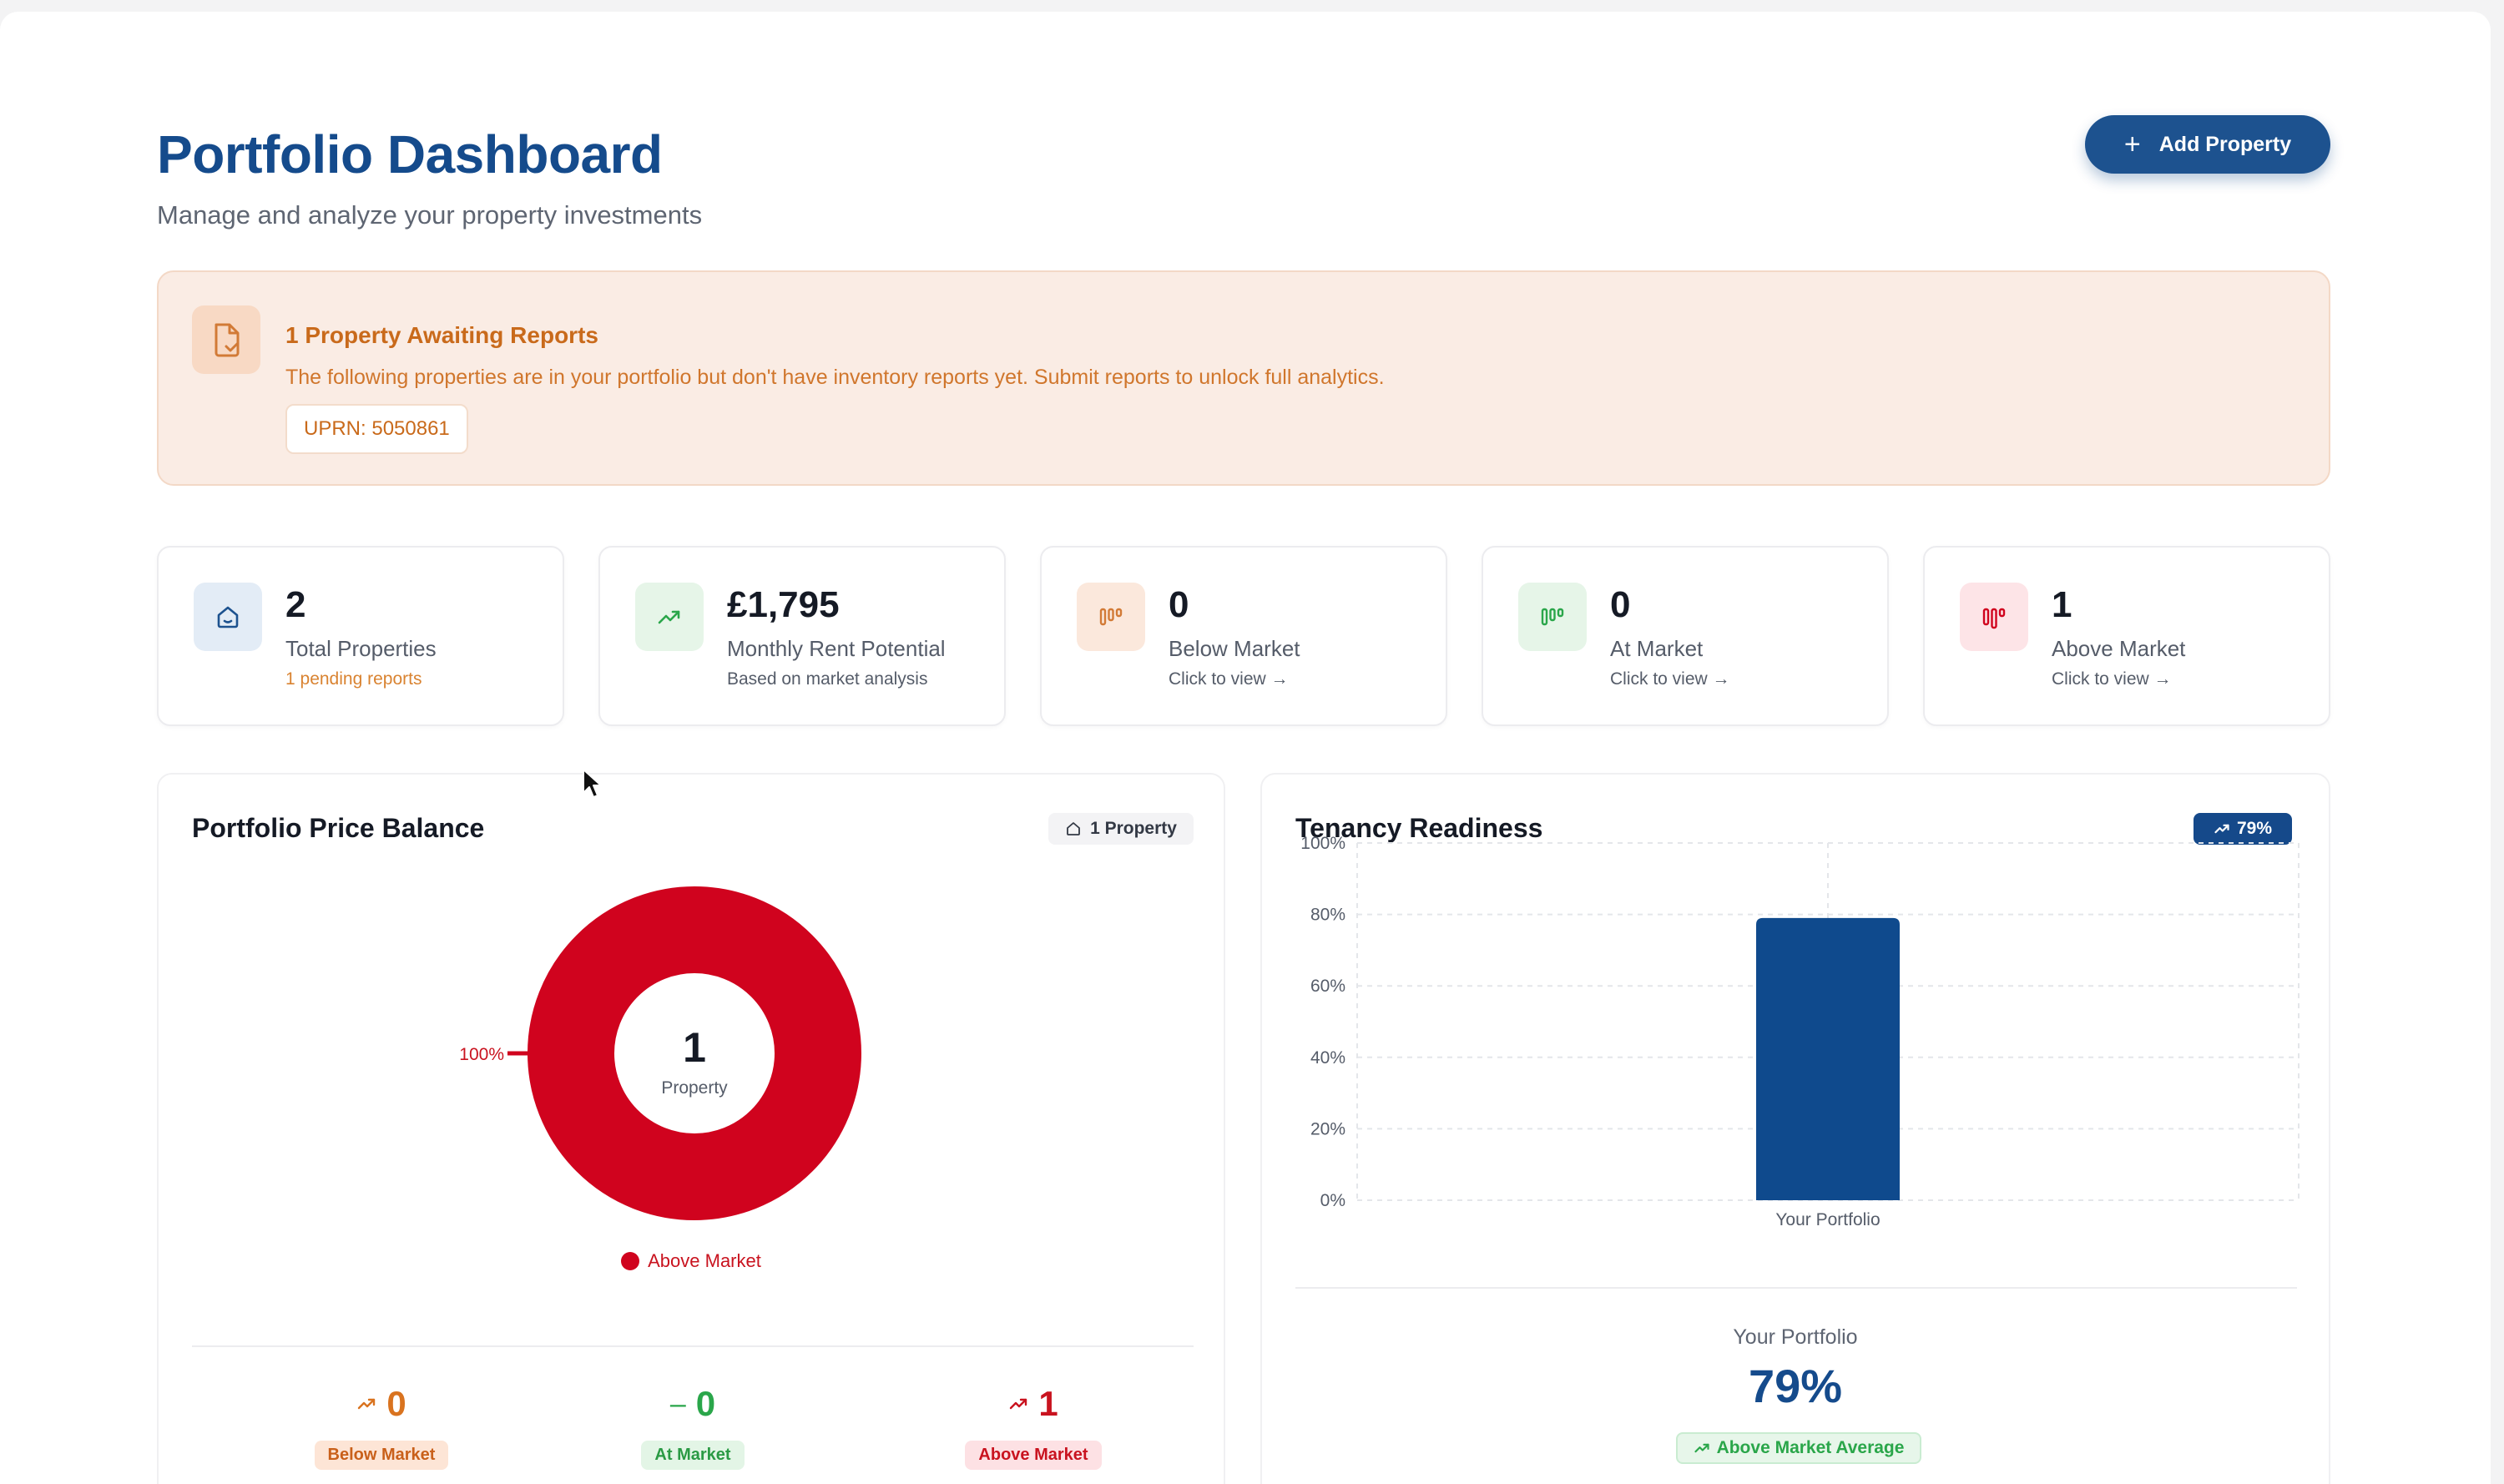 The height and width of the screenshot is (1484, 2504). Describe the element at coordinates (361, 648) in the screenshot. I see `stat-label: Total Properties` at that location.